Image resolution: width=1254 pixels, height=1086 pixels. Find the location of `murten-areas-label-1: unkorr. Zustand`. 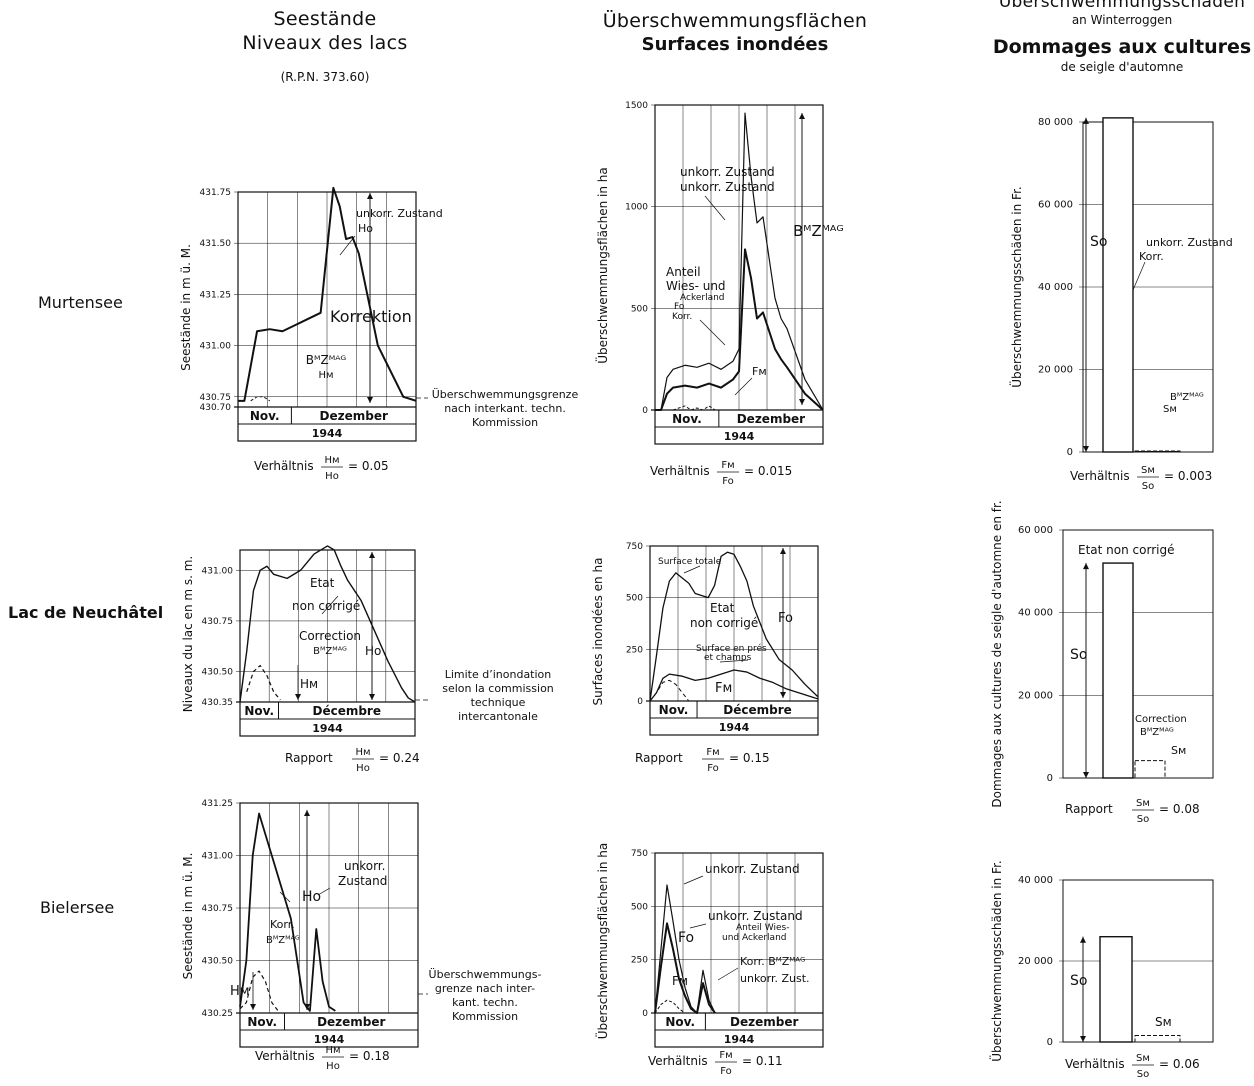

murten-areas-label-1: unkorr. Zustand is located at coordinates (727, 187).